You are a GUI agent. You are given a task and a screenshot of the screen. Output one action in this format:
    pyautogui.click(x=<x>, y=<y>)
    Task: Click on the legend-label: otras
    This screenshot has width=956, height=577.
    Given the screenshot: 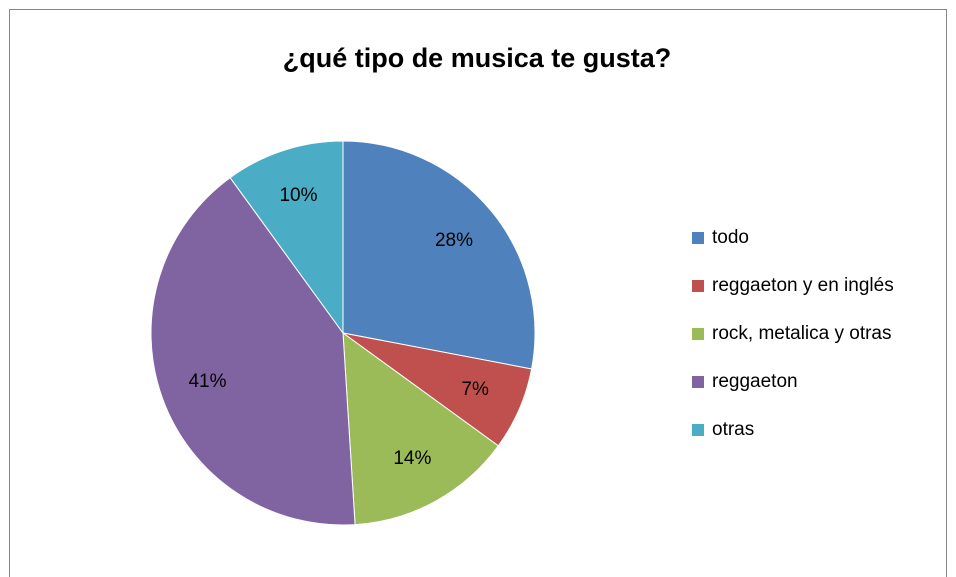 What is the action you would take?
    pyautogui.click(x=733, y=429)
    